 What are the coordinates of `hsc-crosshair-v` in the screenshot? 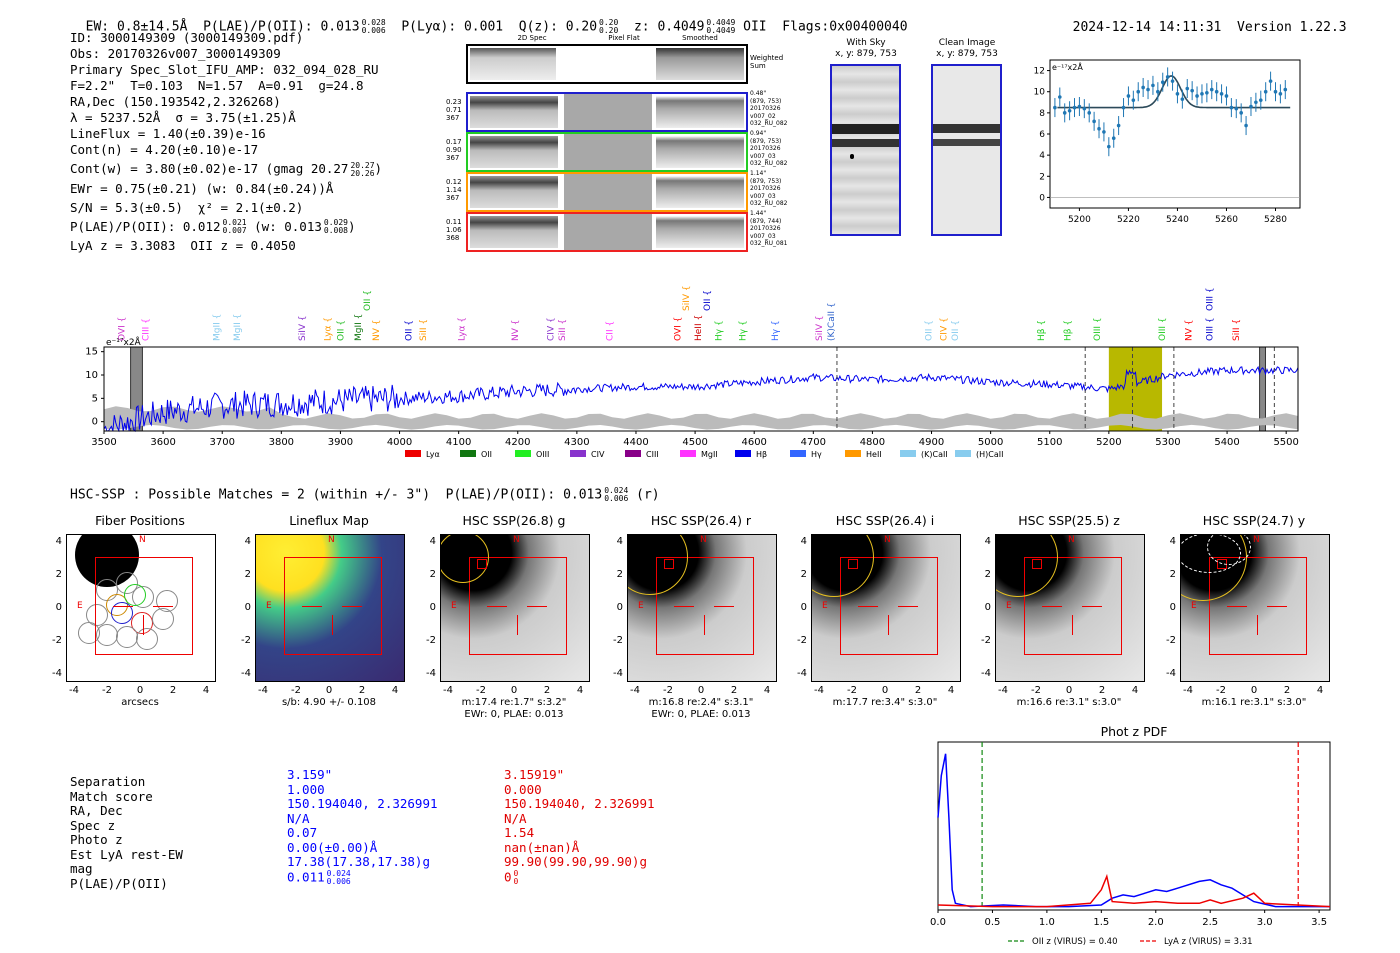 It's located at (704, 625).